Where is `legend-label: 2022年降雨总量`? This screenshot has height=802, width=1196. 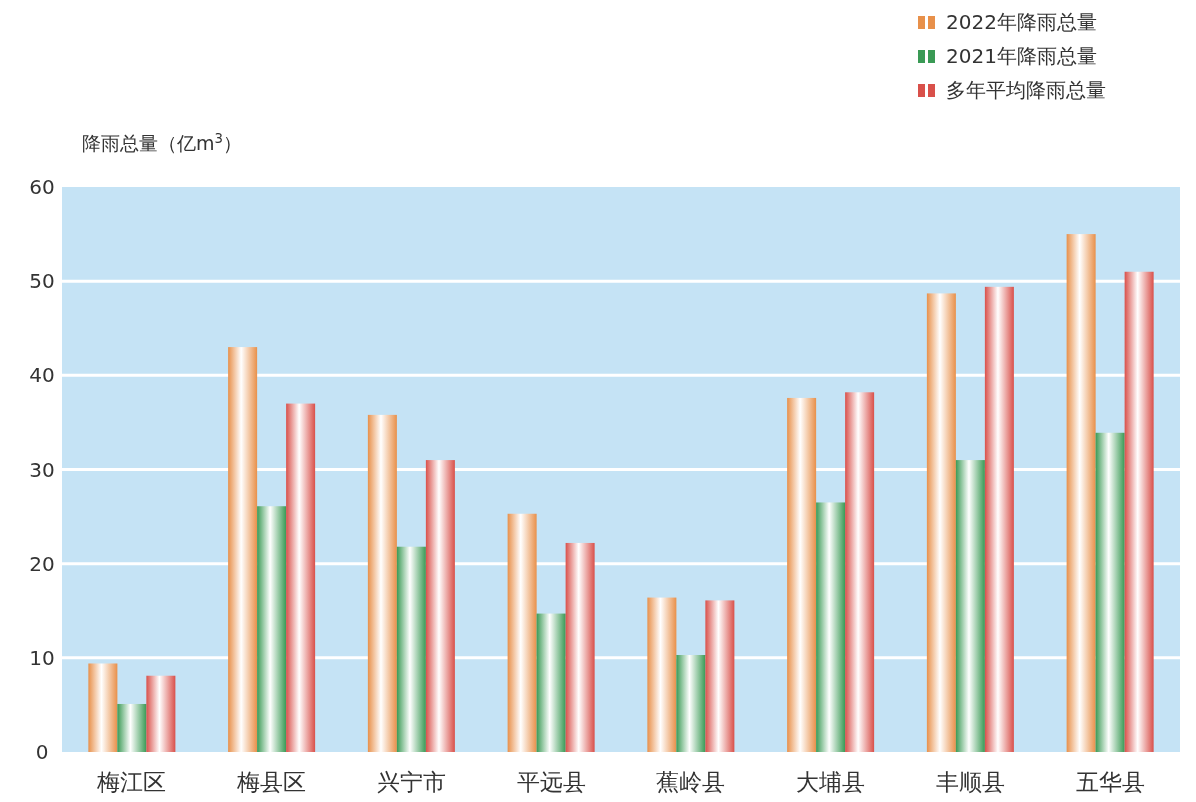
legend-label: 2022年降雨总量 is located at coordinates (1021, 22).